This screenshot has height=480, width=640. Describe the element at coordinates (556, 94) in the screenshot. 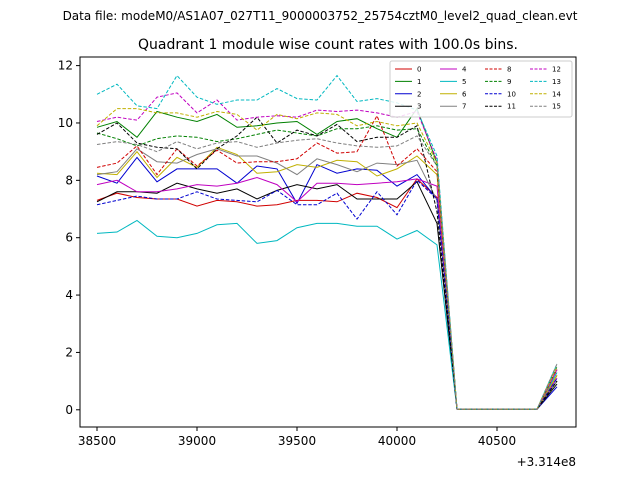

I see `legend-label-14: 14` at that location.